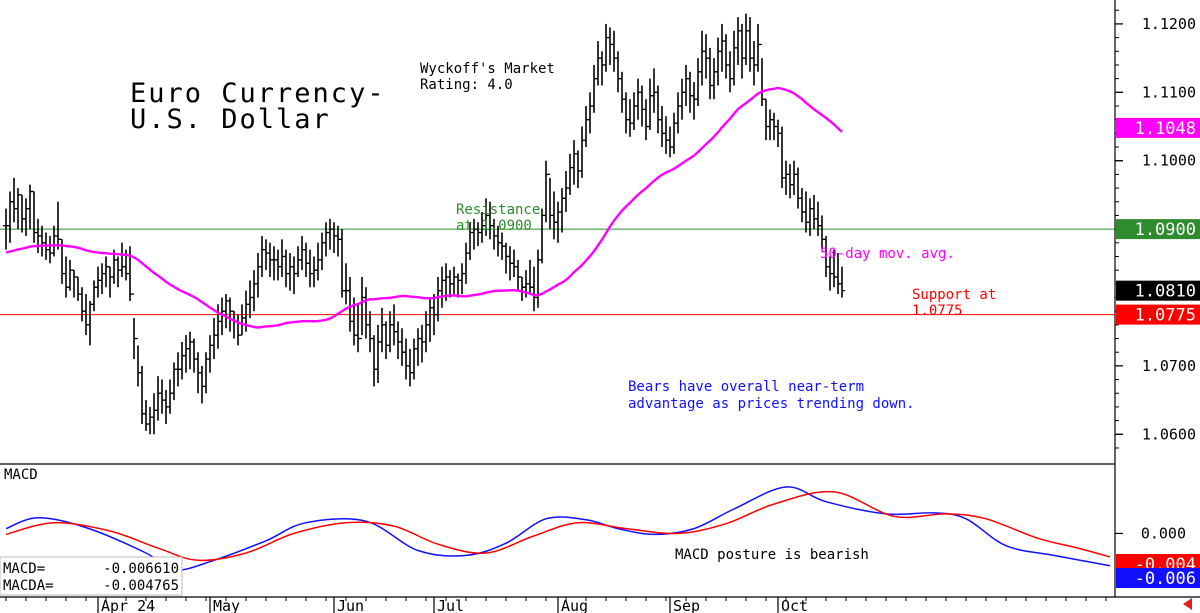 This screenshot has width=1200, height=613. Describe the element at coordinates (258, 93) in the screenshot. I see `chart-title-line1: Euro Currency-` at that location.